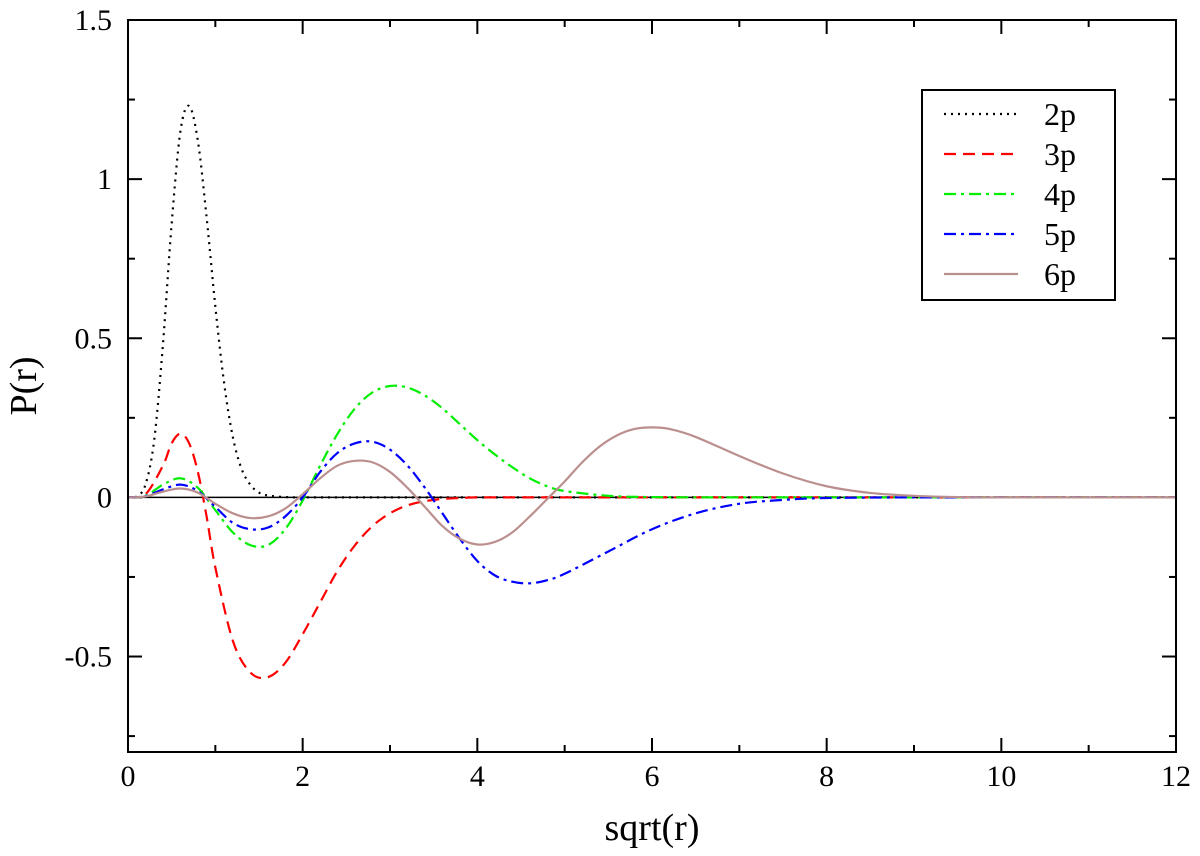 This screenshot has width=1200, height=856. What do you see at coordinates (1060, 234) in the screenshot?
I see `legend-label-5p: 5p` at bounding box center [1060, 234].